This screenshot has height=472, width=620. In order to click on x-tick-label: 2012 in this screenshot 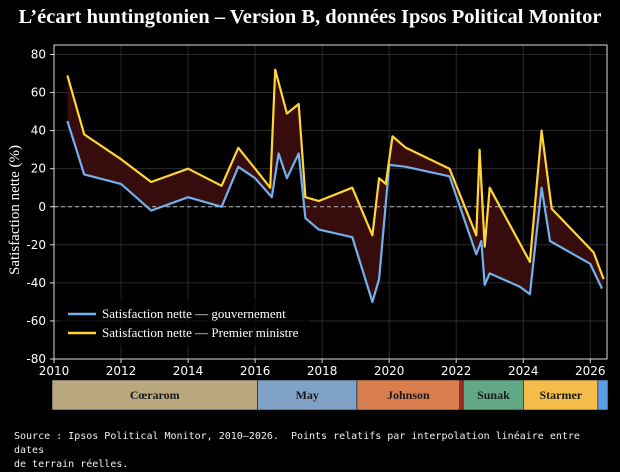, I will do `click(121, 371)`.